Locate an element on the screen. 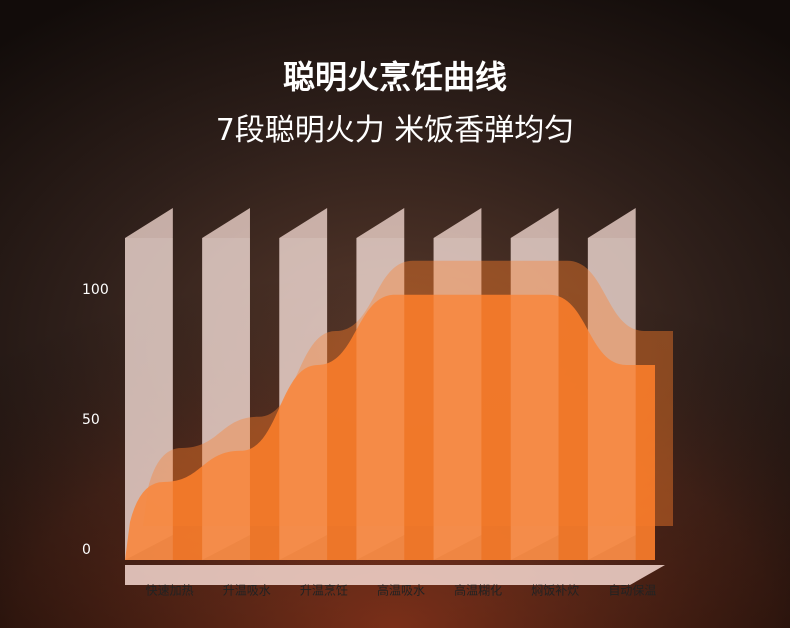  y-tick-label: 100 is located at coordinates (95, 290).